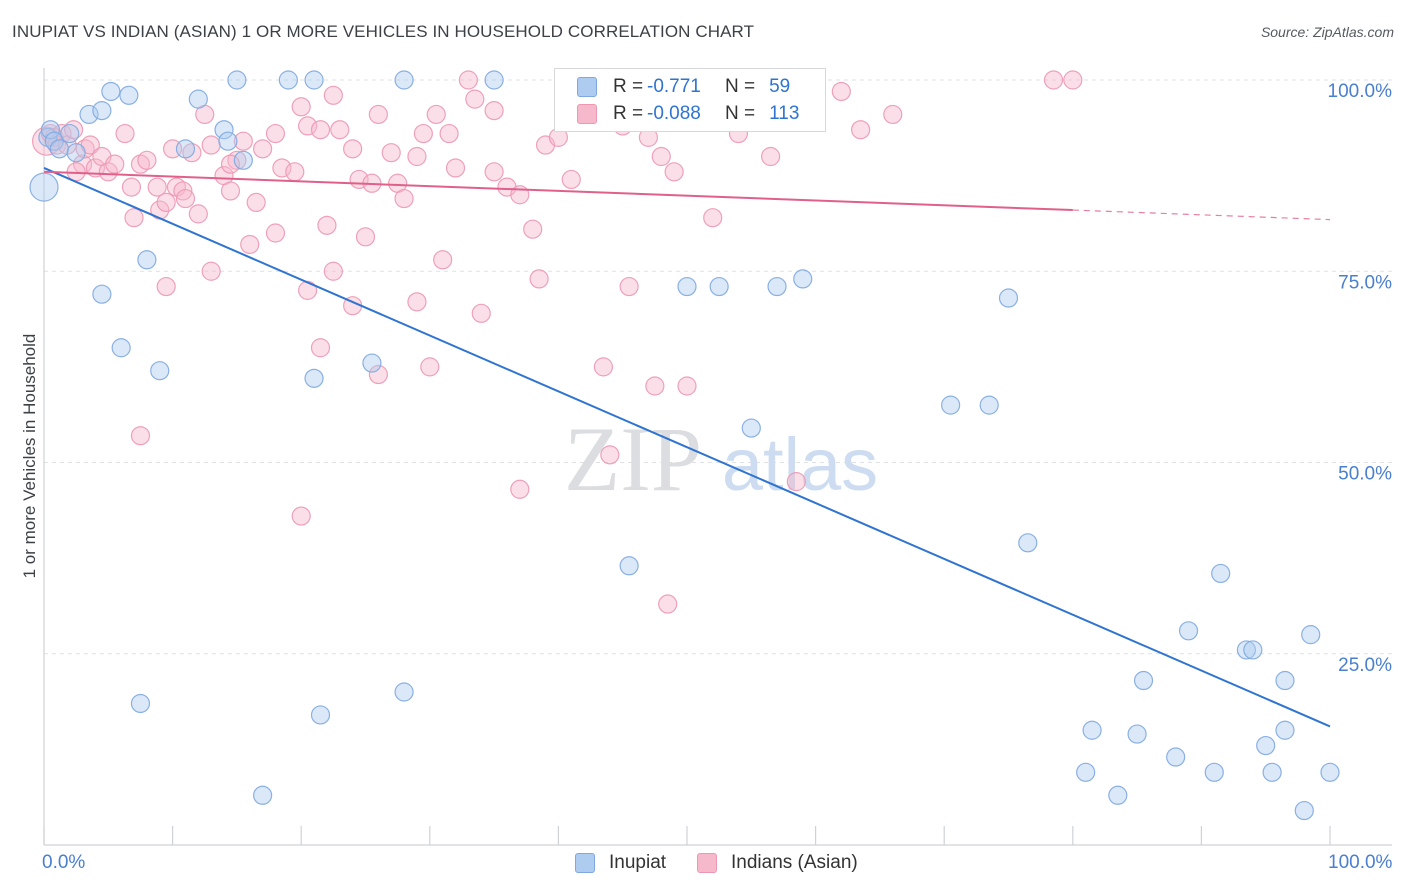 The height and width of the screenshot is (892, 1406). What do you see at coordinates (1360, 862) in the screenshot?
I see `x-tick-label-max: 100.0%` at bounding box center [1360, 862].